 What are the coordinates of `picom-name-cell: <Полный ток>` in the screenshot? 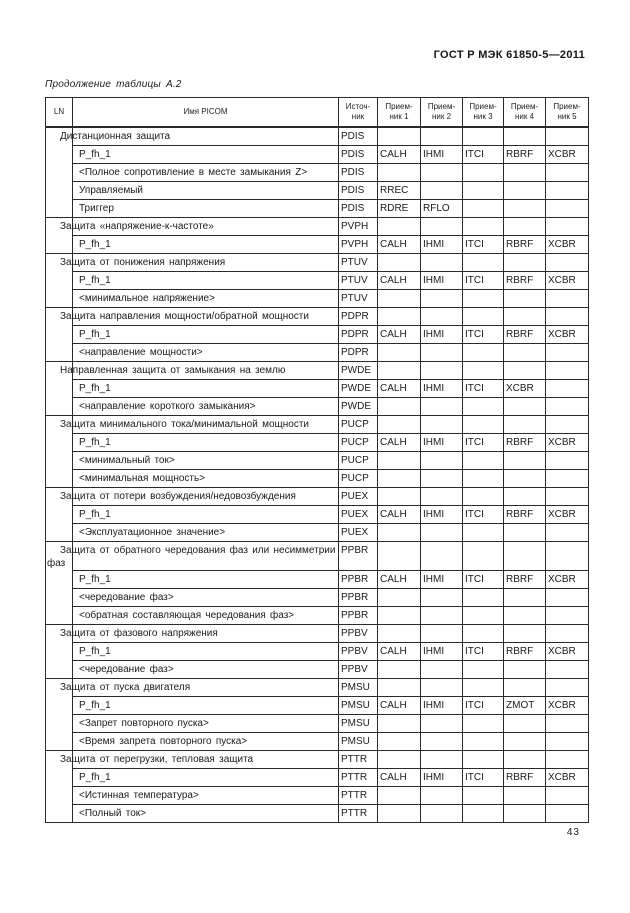 It's located at (205, 813).